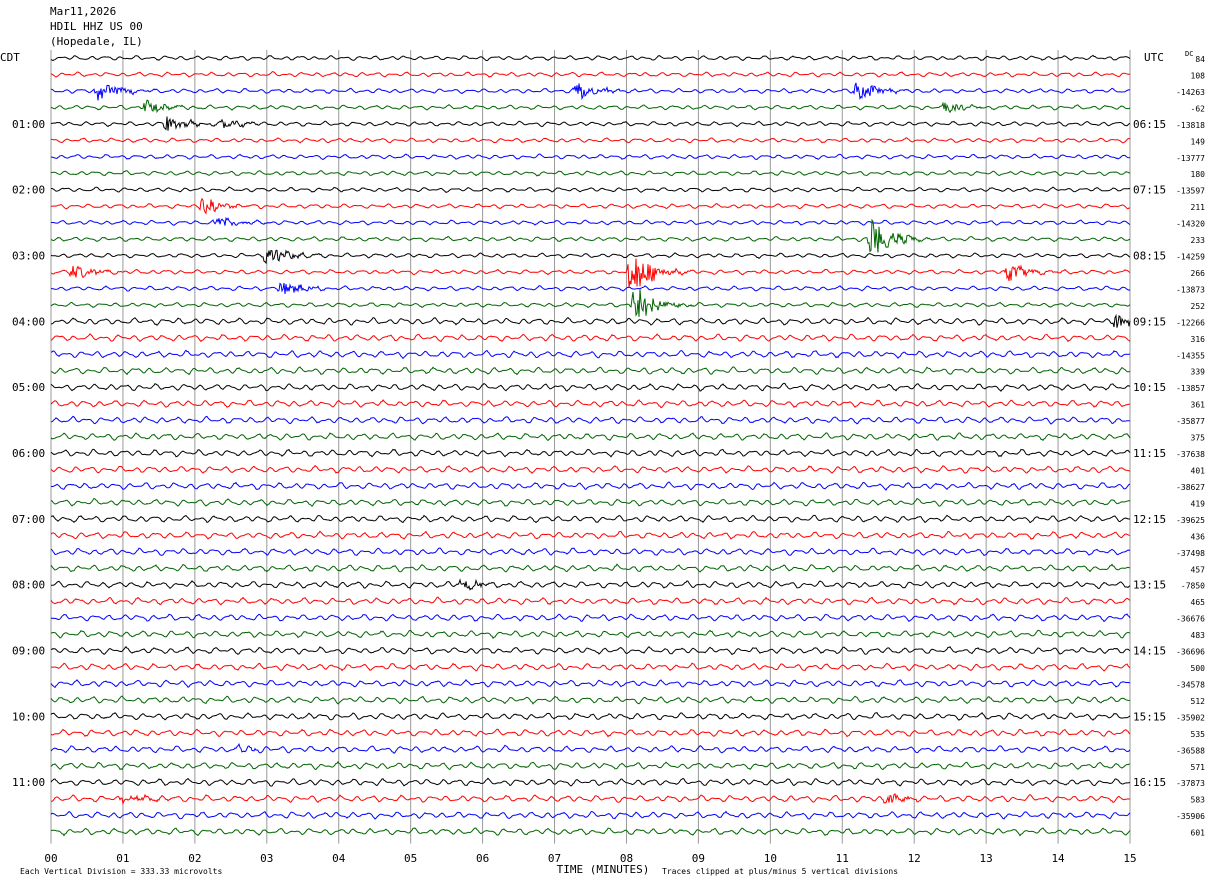  What do you see at coordinates (1190, 619) in the screenshot?
I see `dc-offset-label: -36676` at bounding box center [1190, 619].